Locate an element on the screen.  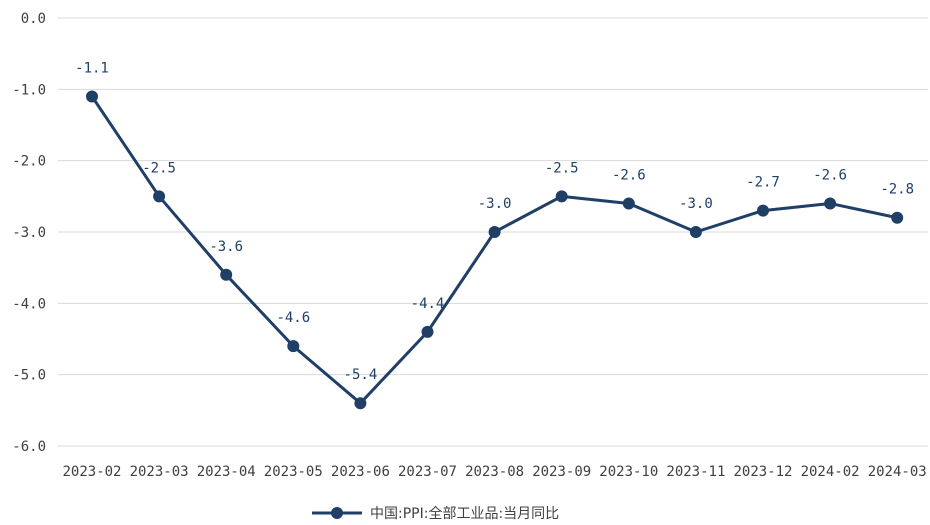
x-tick-label: 2023-12 is located at coordinates (762, 472).